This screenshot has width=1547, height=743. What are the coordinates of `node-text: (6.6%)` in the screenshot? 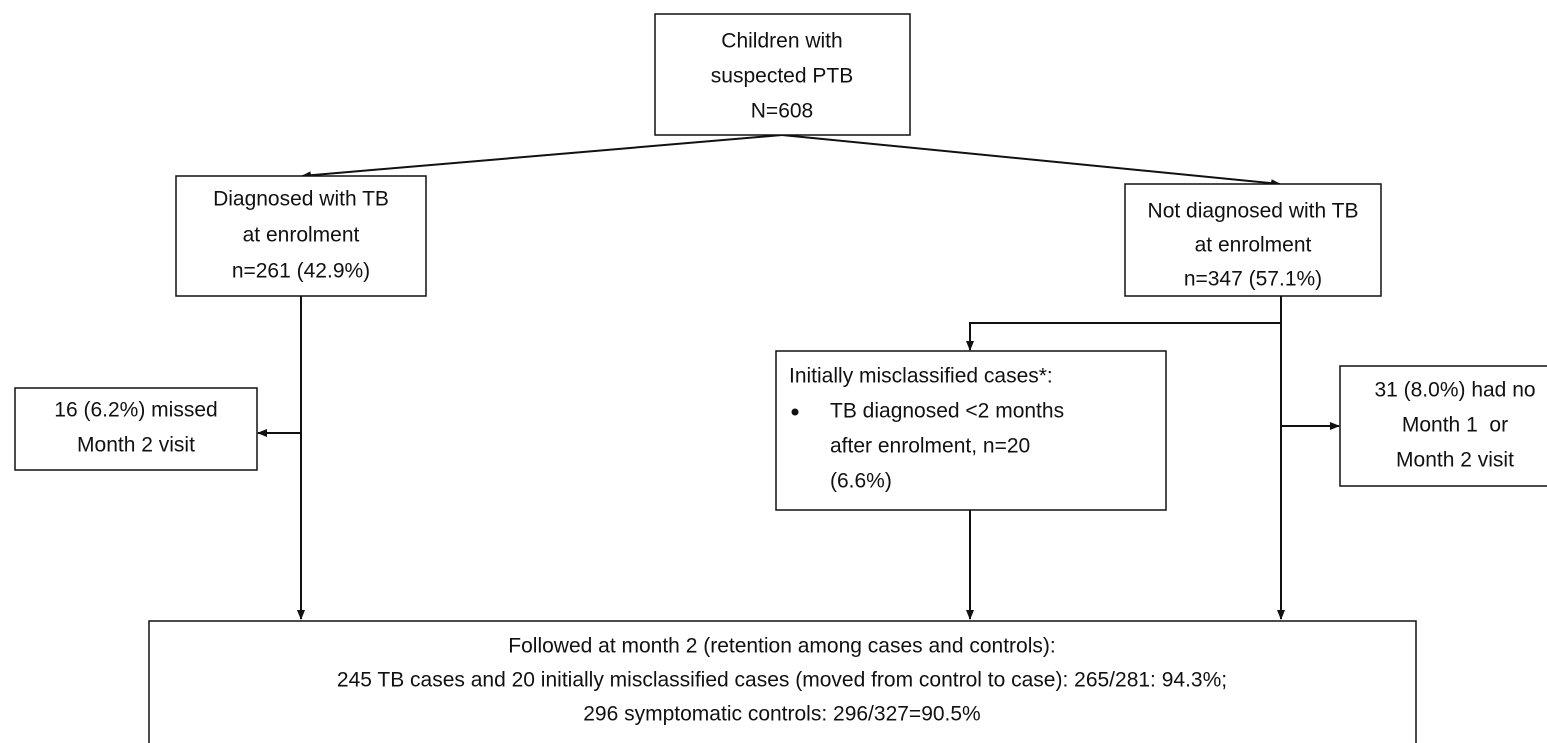 It's located at (861, 481).